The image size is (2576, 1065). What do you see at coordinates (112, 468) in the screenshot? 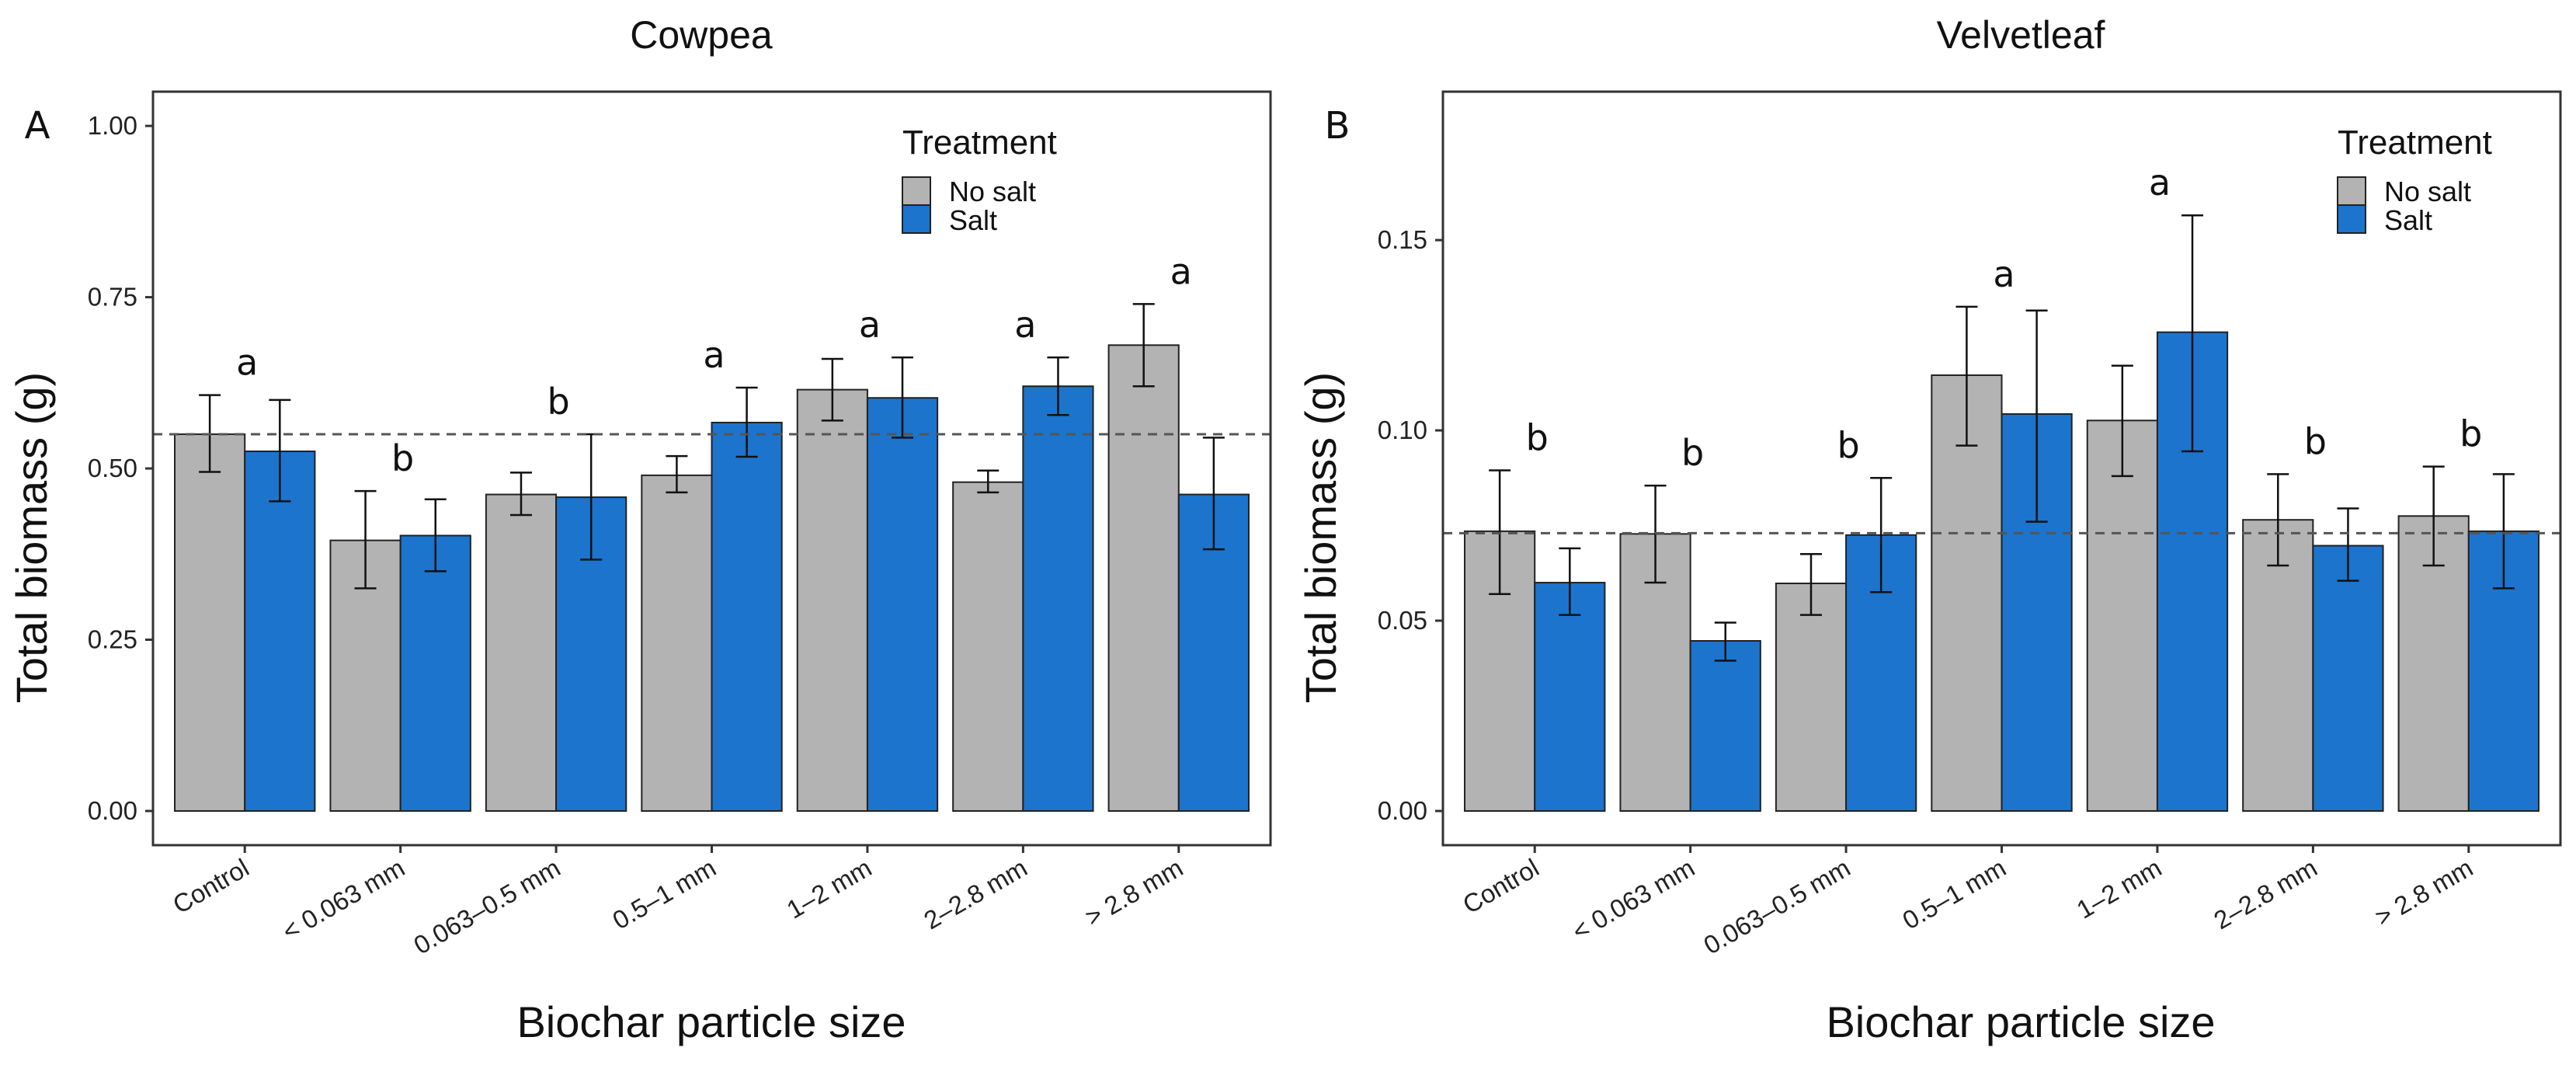
I see `y-tick-label: 0.50` at bounding box center [112, 468].